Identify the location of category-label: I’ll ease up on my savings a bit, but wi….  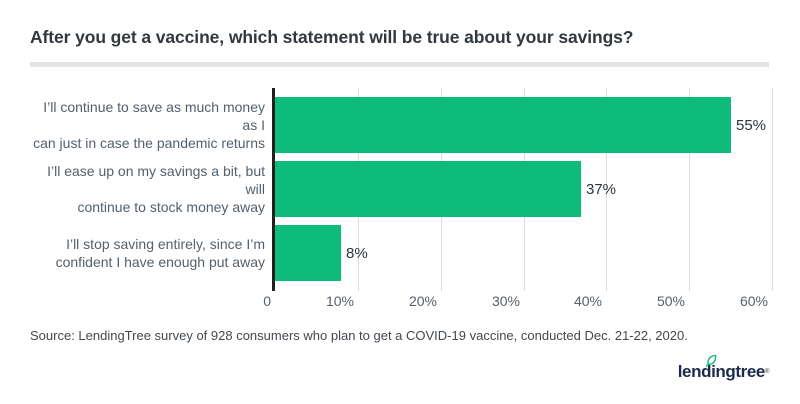
(156, 189).